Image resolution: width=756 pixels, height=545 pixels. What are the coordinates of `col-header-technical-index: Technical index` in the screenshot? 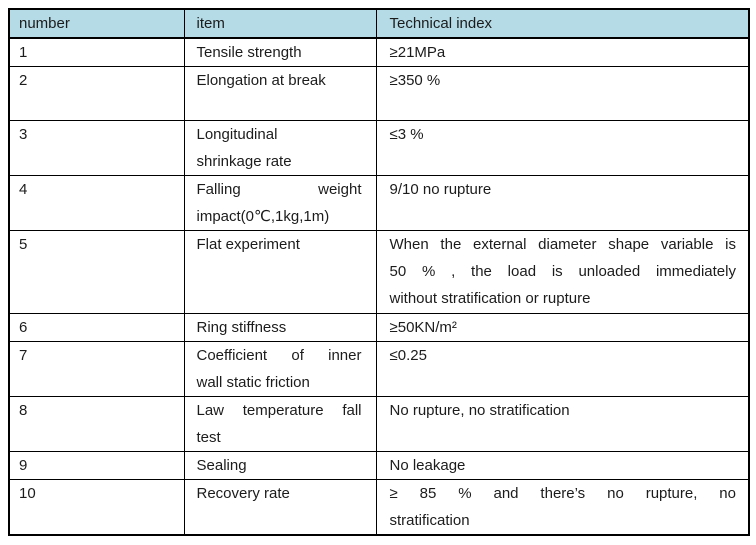 It's located at (562, 23).